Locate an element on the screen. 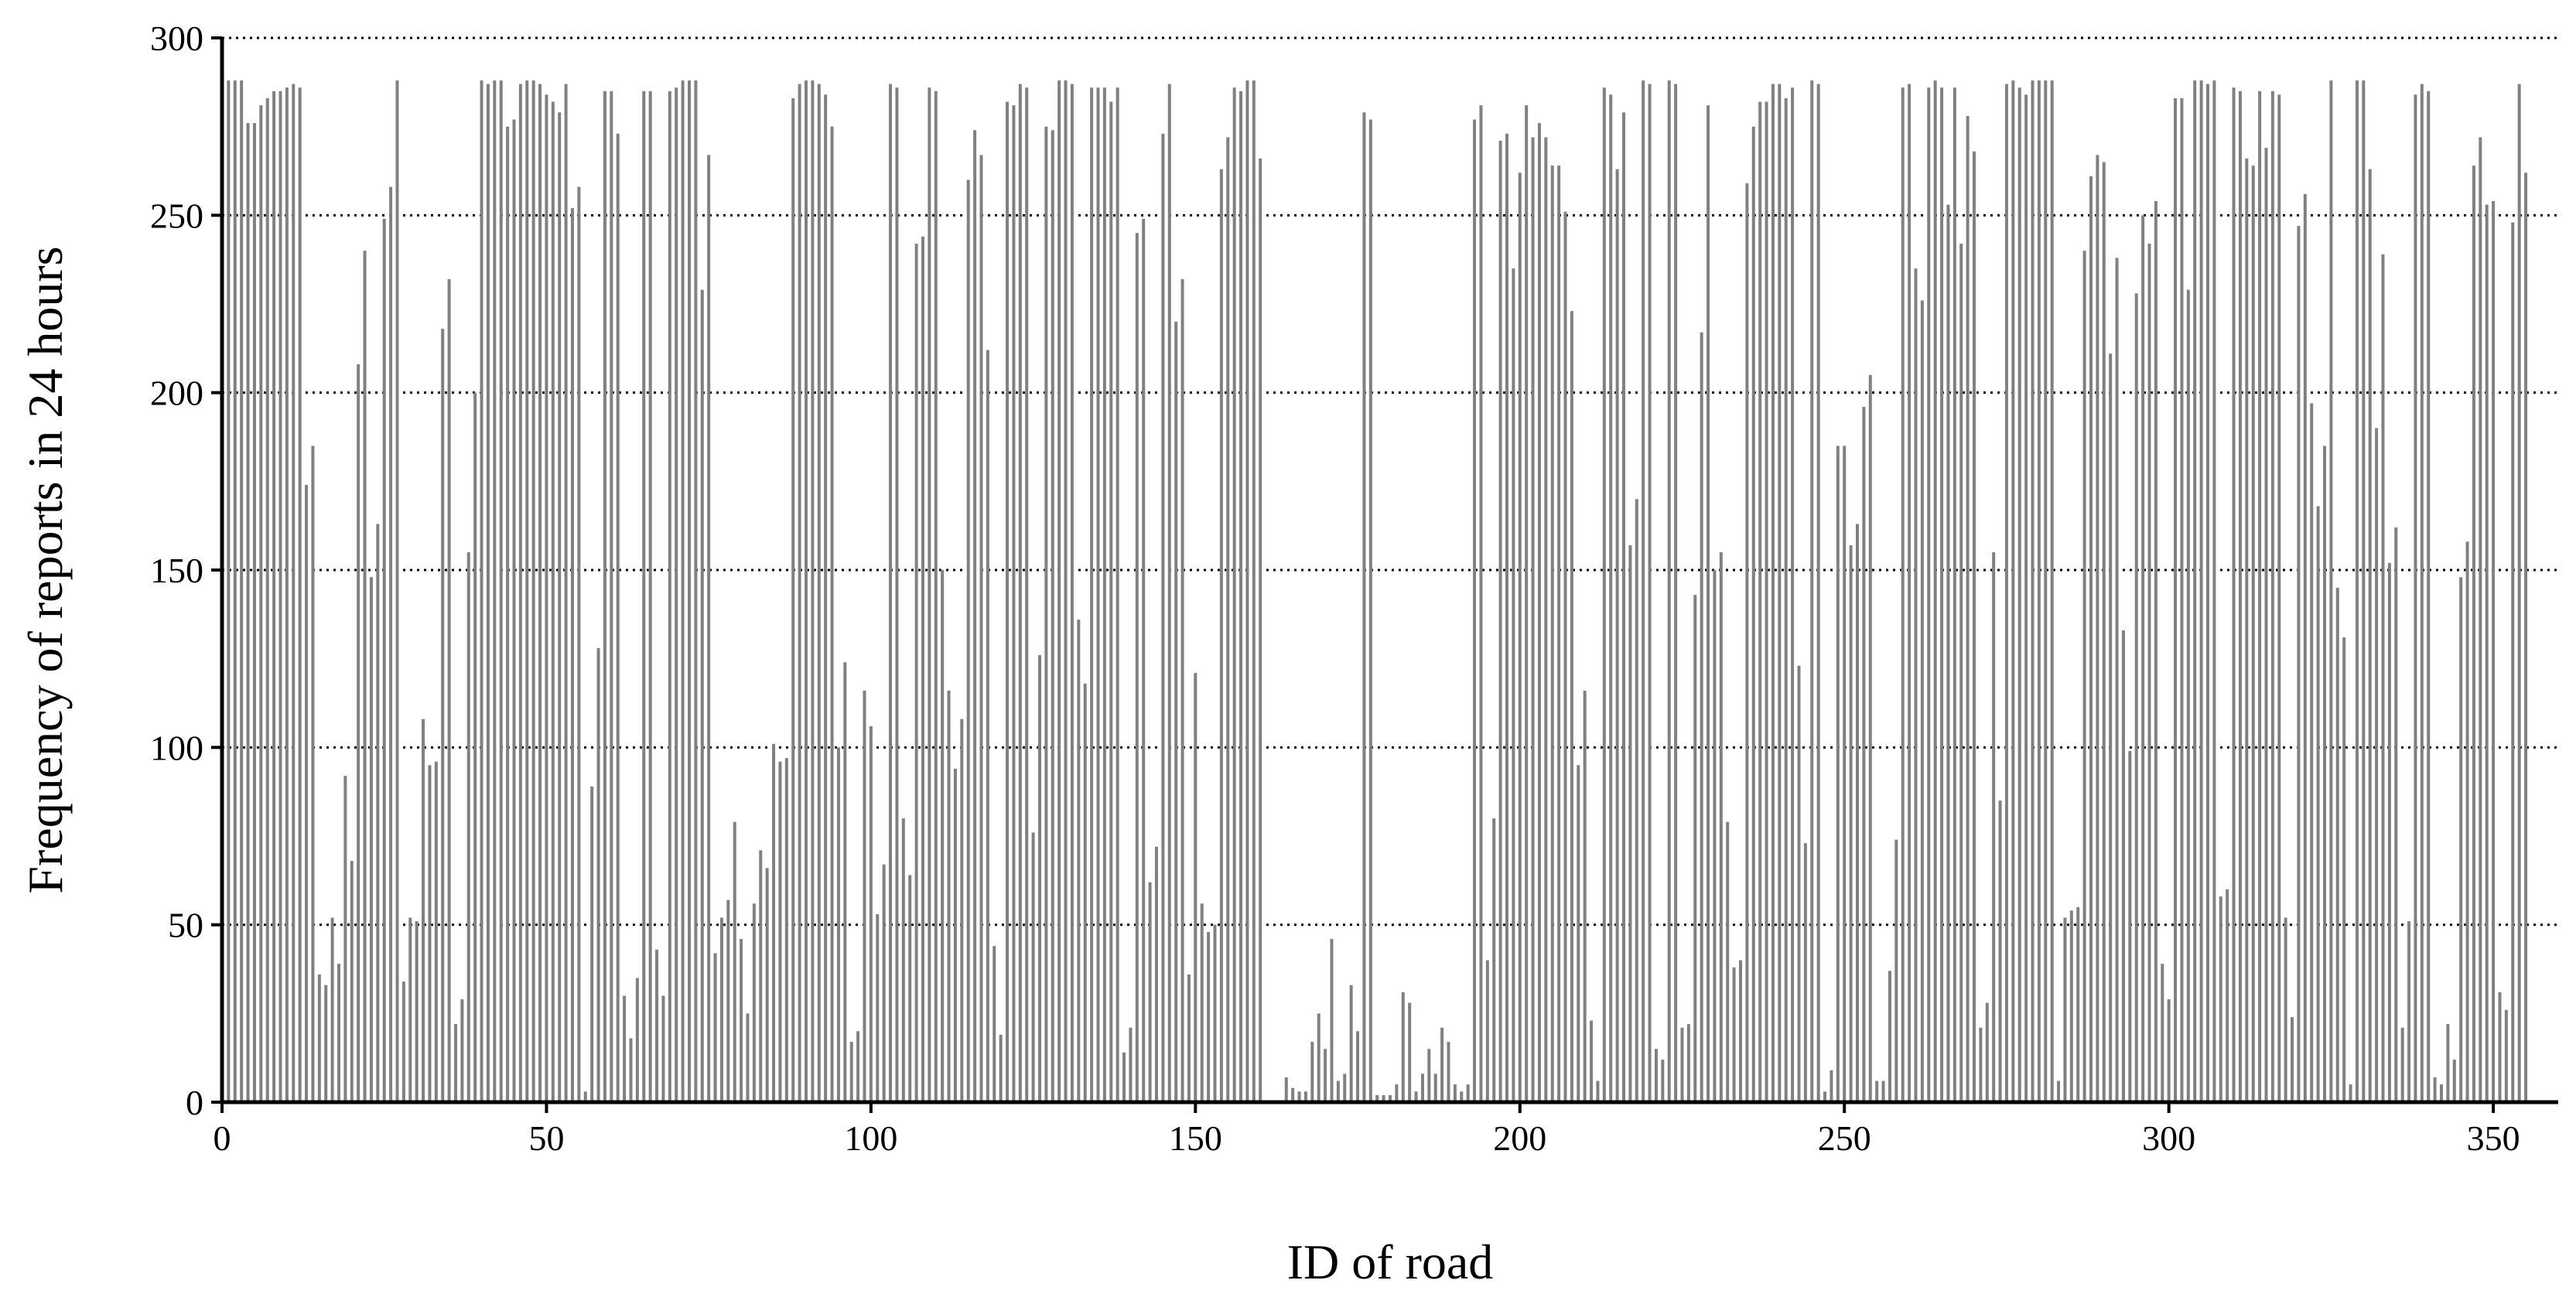  y-tick-label: 50 is located at coordinates (185, 925).